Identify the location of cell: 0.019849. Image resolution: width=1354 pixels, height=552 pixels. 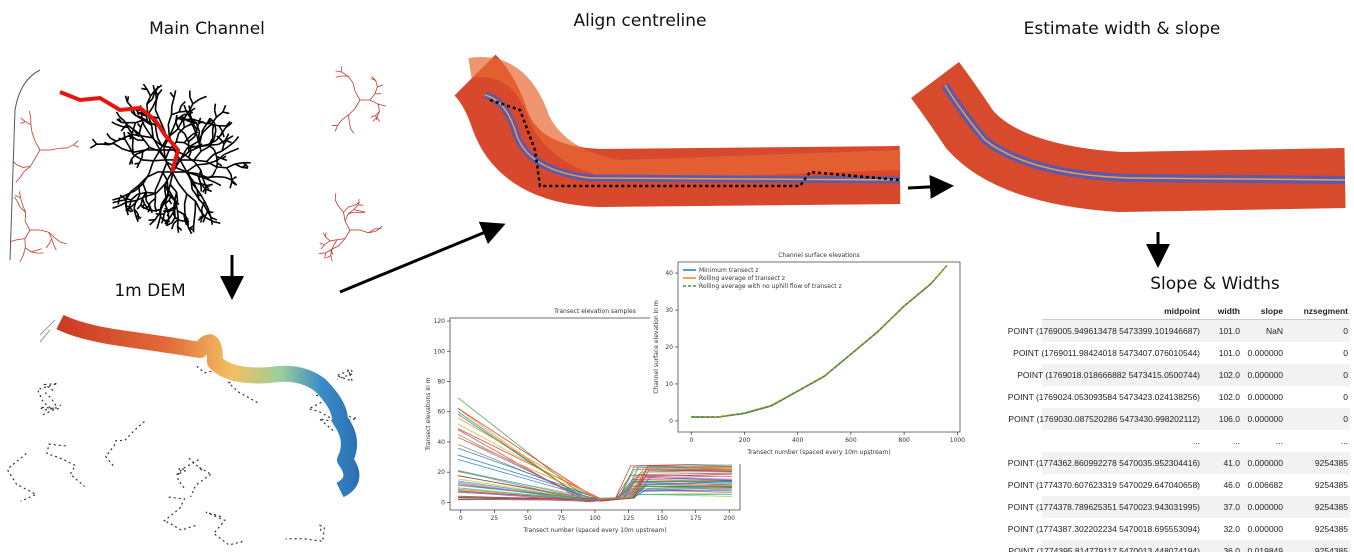
(1266, 549).